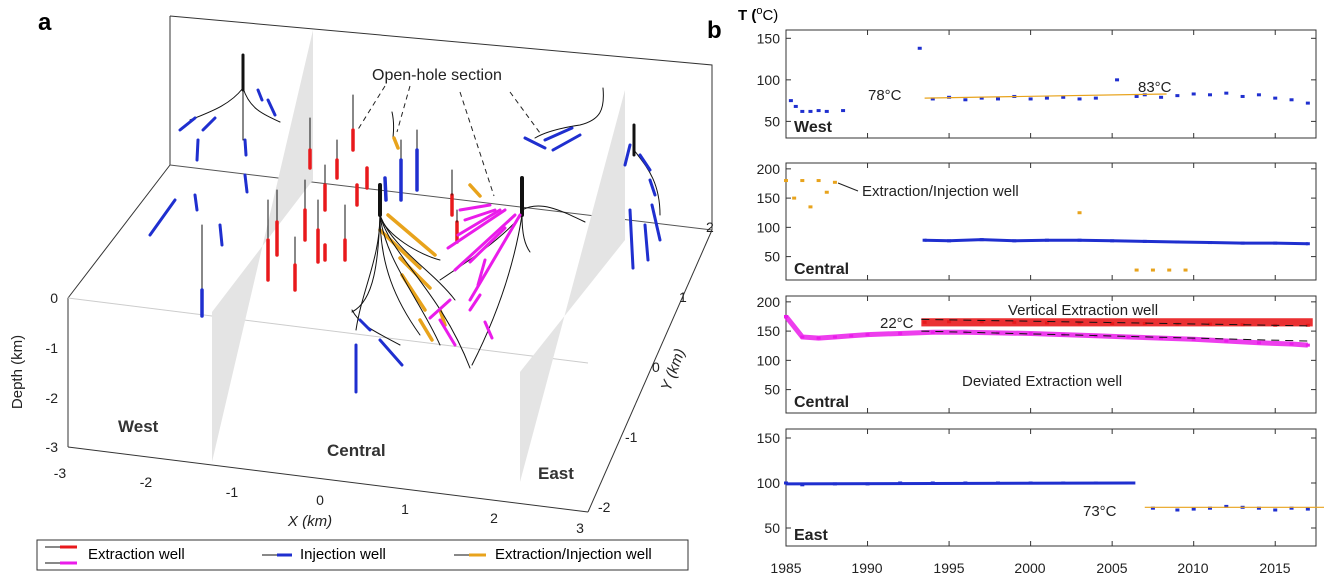 The height and width of the screenshot is (577, 1324). What do you see at coordinates (393, 125) in the screenshot?
I see `open-hole` at bounding box center [393, 125].